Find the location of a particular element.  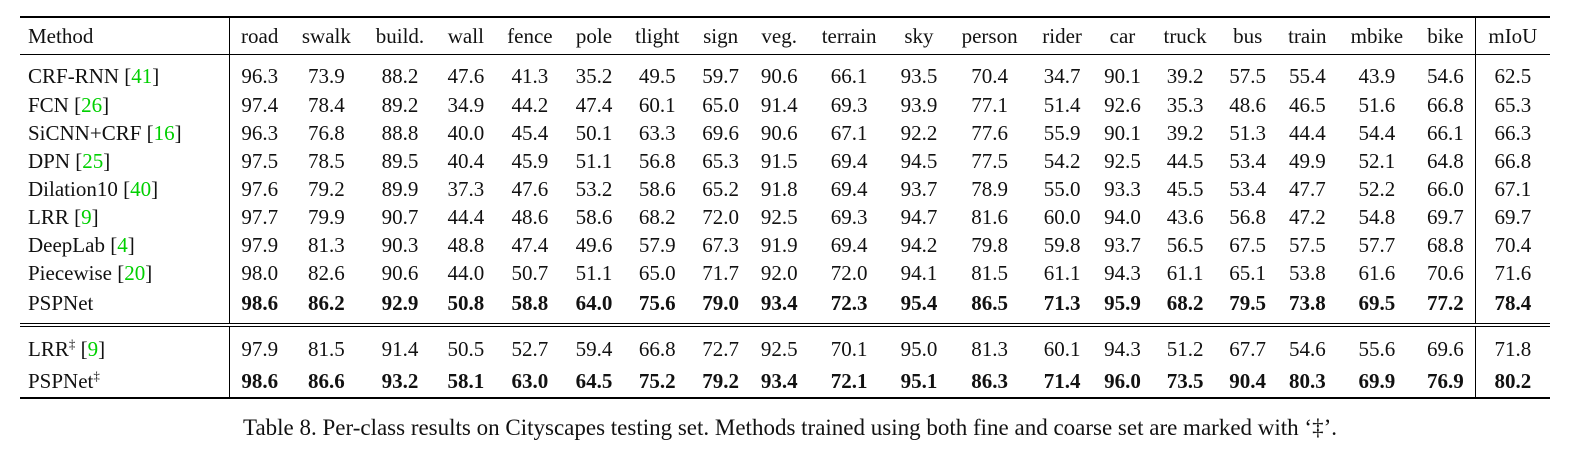

score-cell: 34.9 is located at coordinates (466, 104).